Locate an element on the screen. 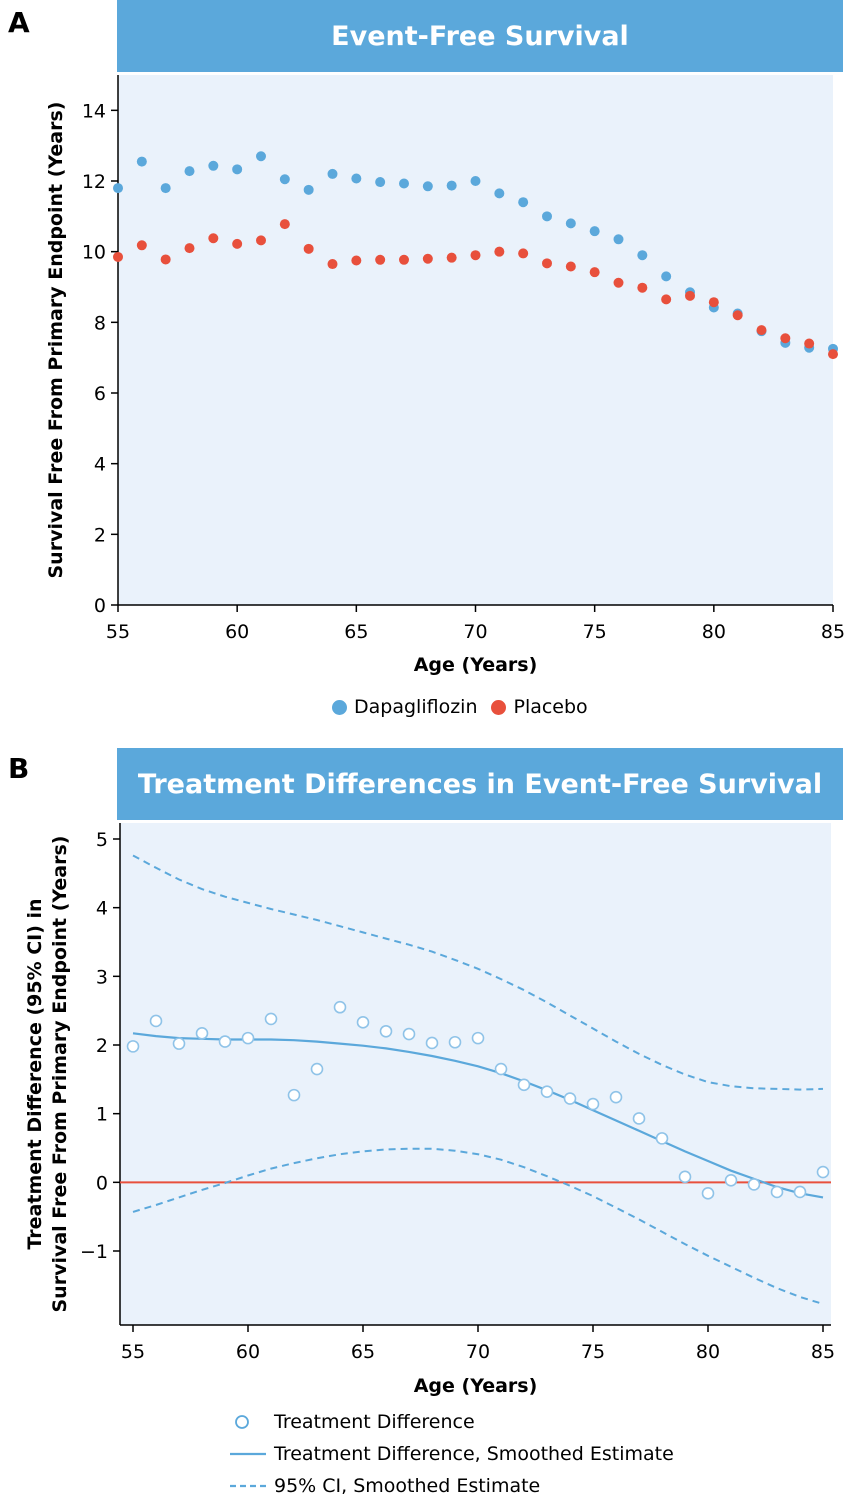 Image resolution: width=850 pixels, height=1505 pixels. panel-a-title: Event-Free Survival is located at coordinates (480, 36).